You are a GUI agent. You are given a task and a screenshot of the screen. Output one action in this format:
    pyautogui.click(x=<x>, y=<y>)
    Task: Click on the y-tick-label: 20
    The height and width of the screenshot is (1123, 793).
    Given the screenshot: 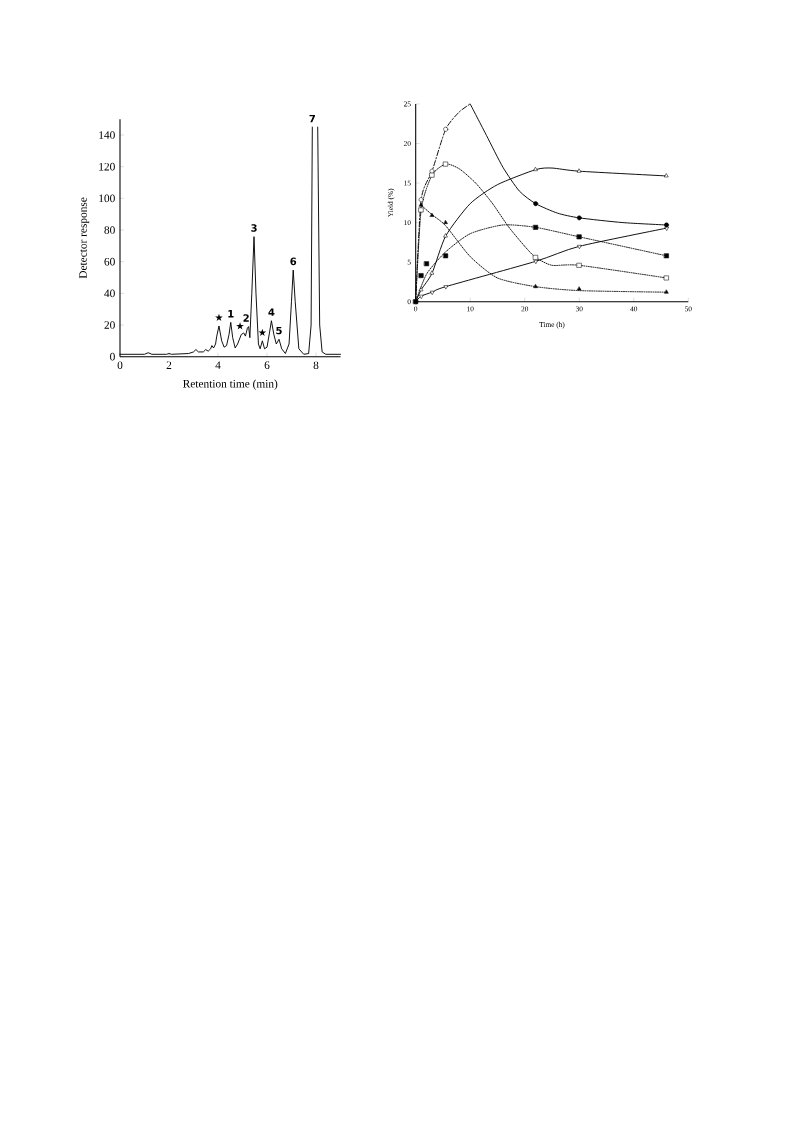 What is the action you would take?
    pyautogui.click(x=109, y=325)
    